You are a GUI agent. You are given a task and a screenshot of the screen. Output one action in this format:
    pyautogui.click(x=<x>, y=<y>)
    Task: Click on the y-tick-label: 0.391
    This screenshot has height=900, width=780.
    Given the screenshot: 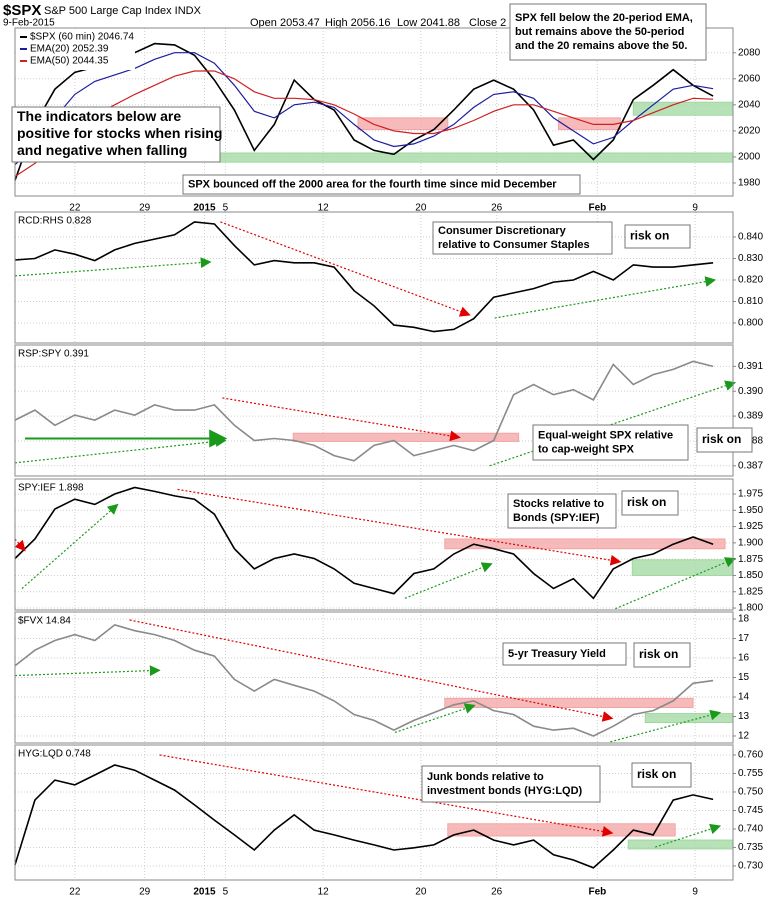 What is the action you would take?
    pyautogui.click(x=750, y=366)
    